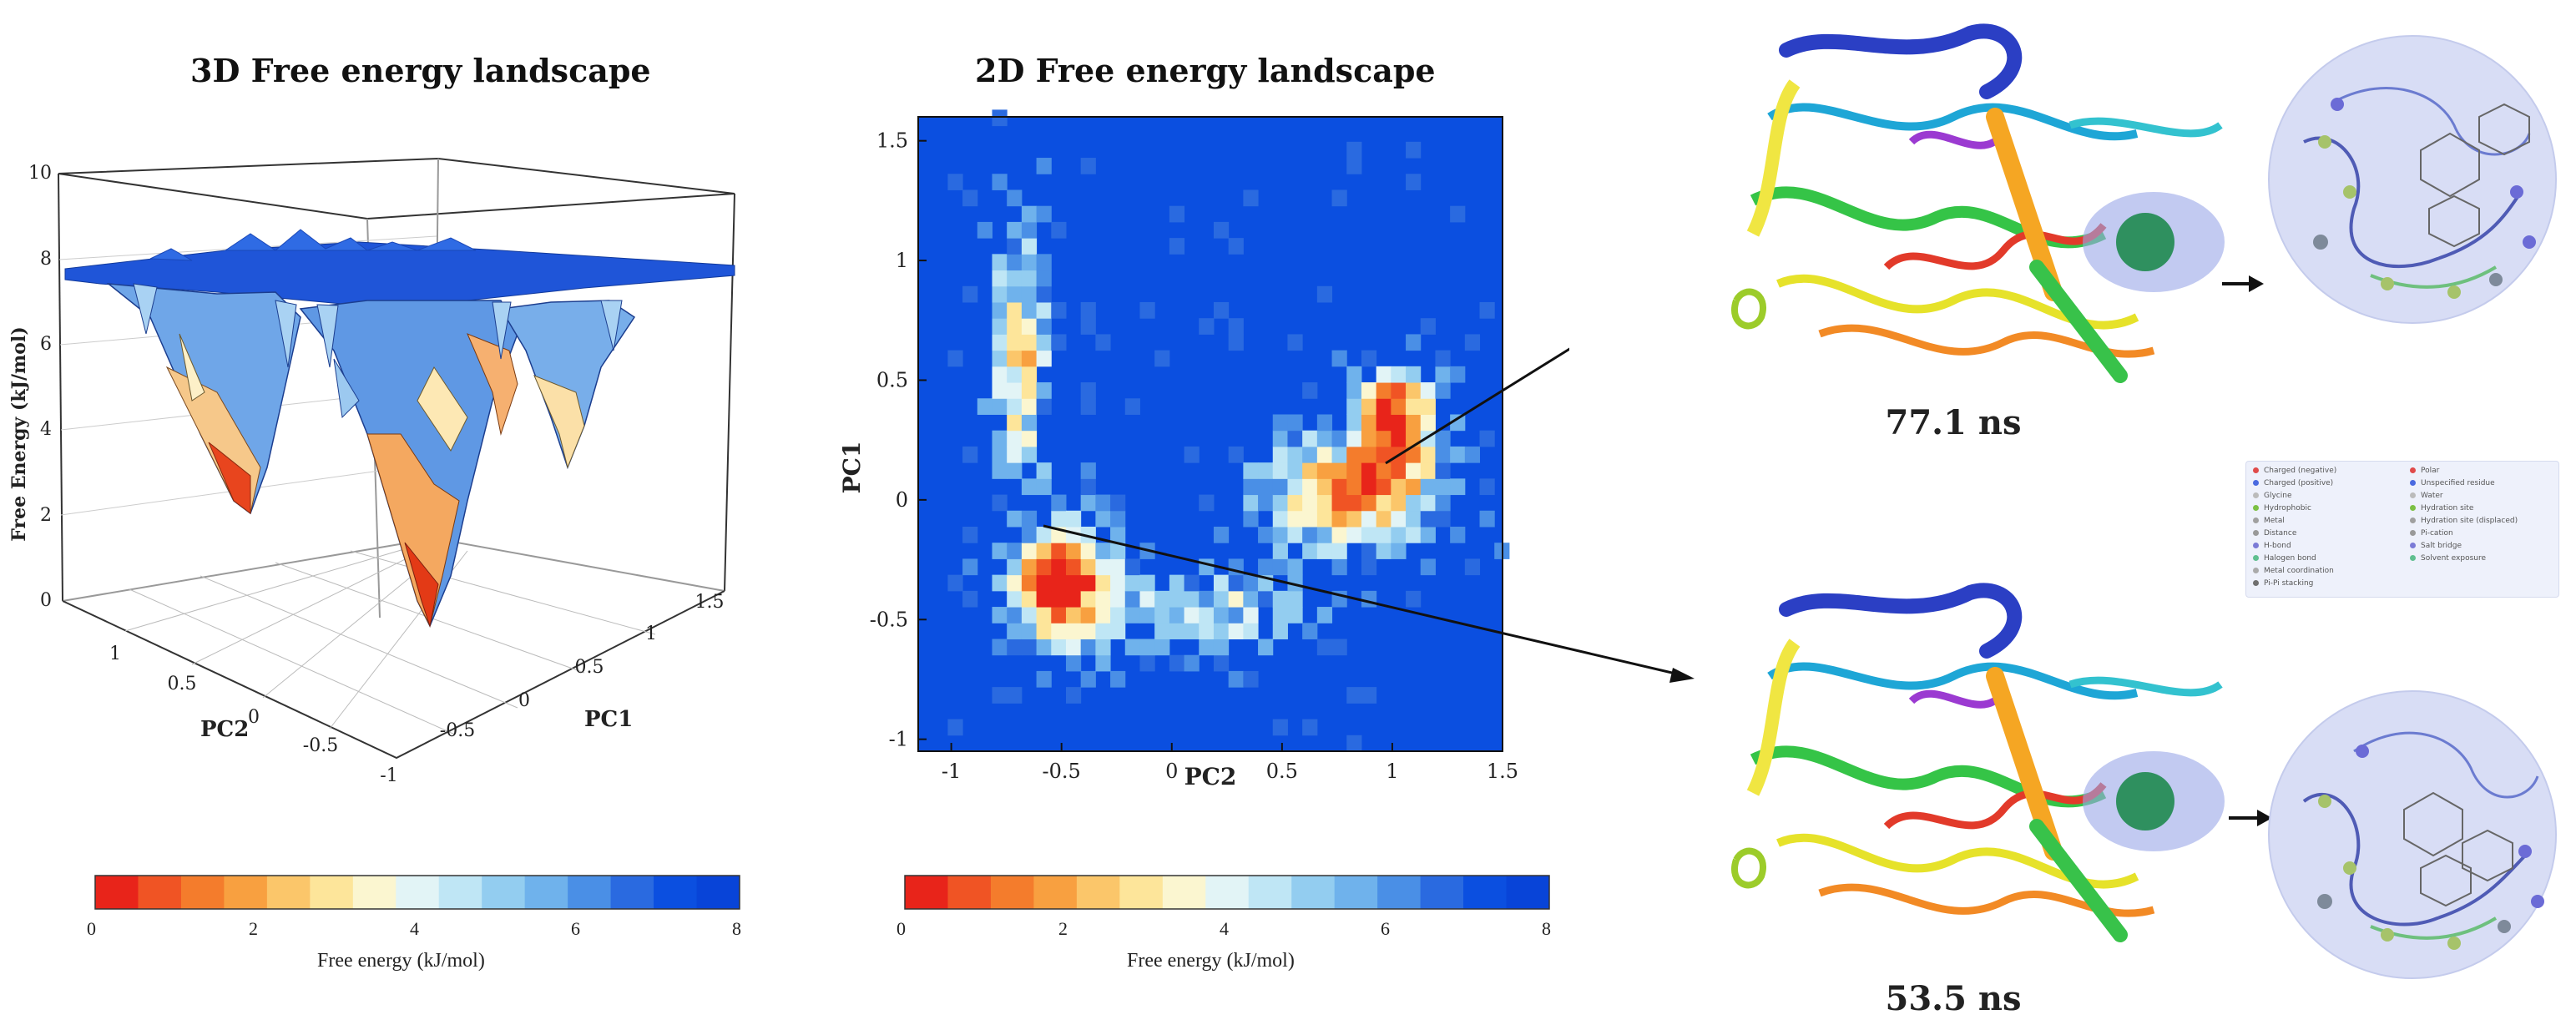  Describe the element at coordinates (1954, 422) in the screenshot. I see `structure-label-1: 77.1 ns` at that location.